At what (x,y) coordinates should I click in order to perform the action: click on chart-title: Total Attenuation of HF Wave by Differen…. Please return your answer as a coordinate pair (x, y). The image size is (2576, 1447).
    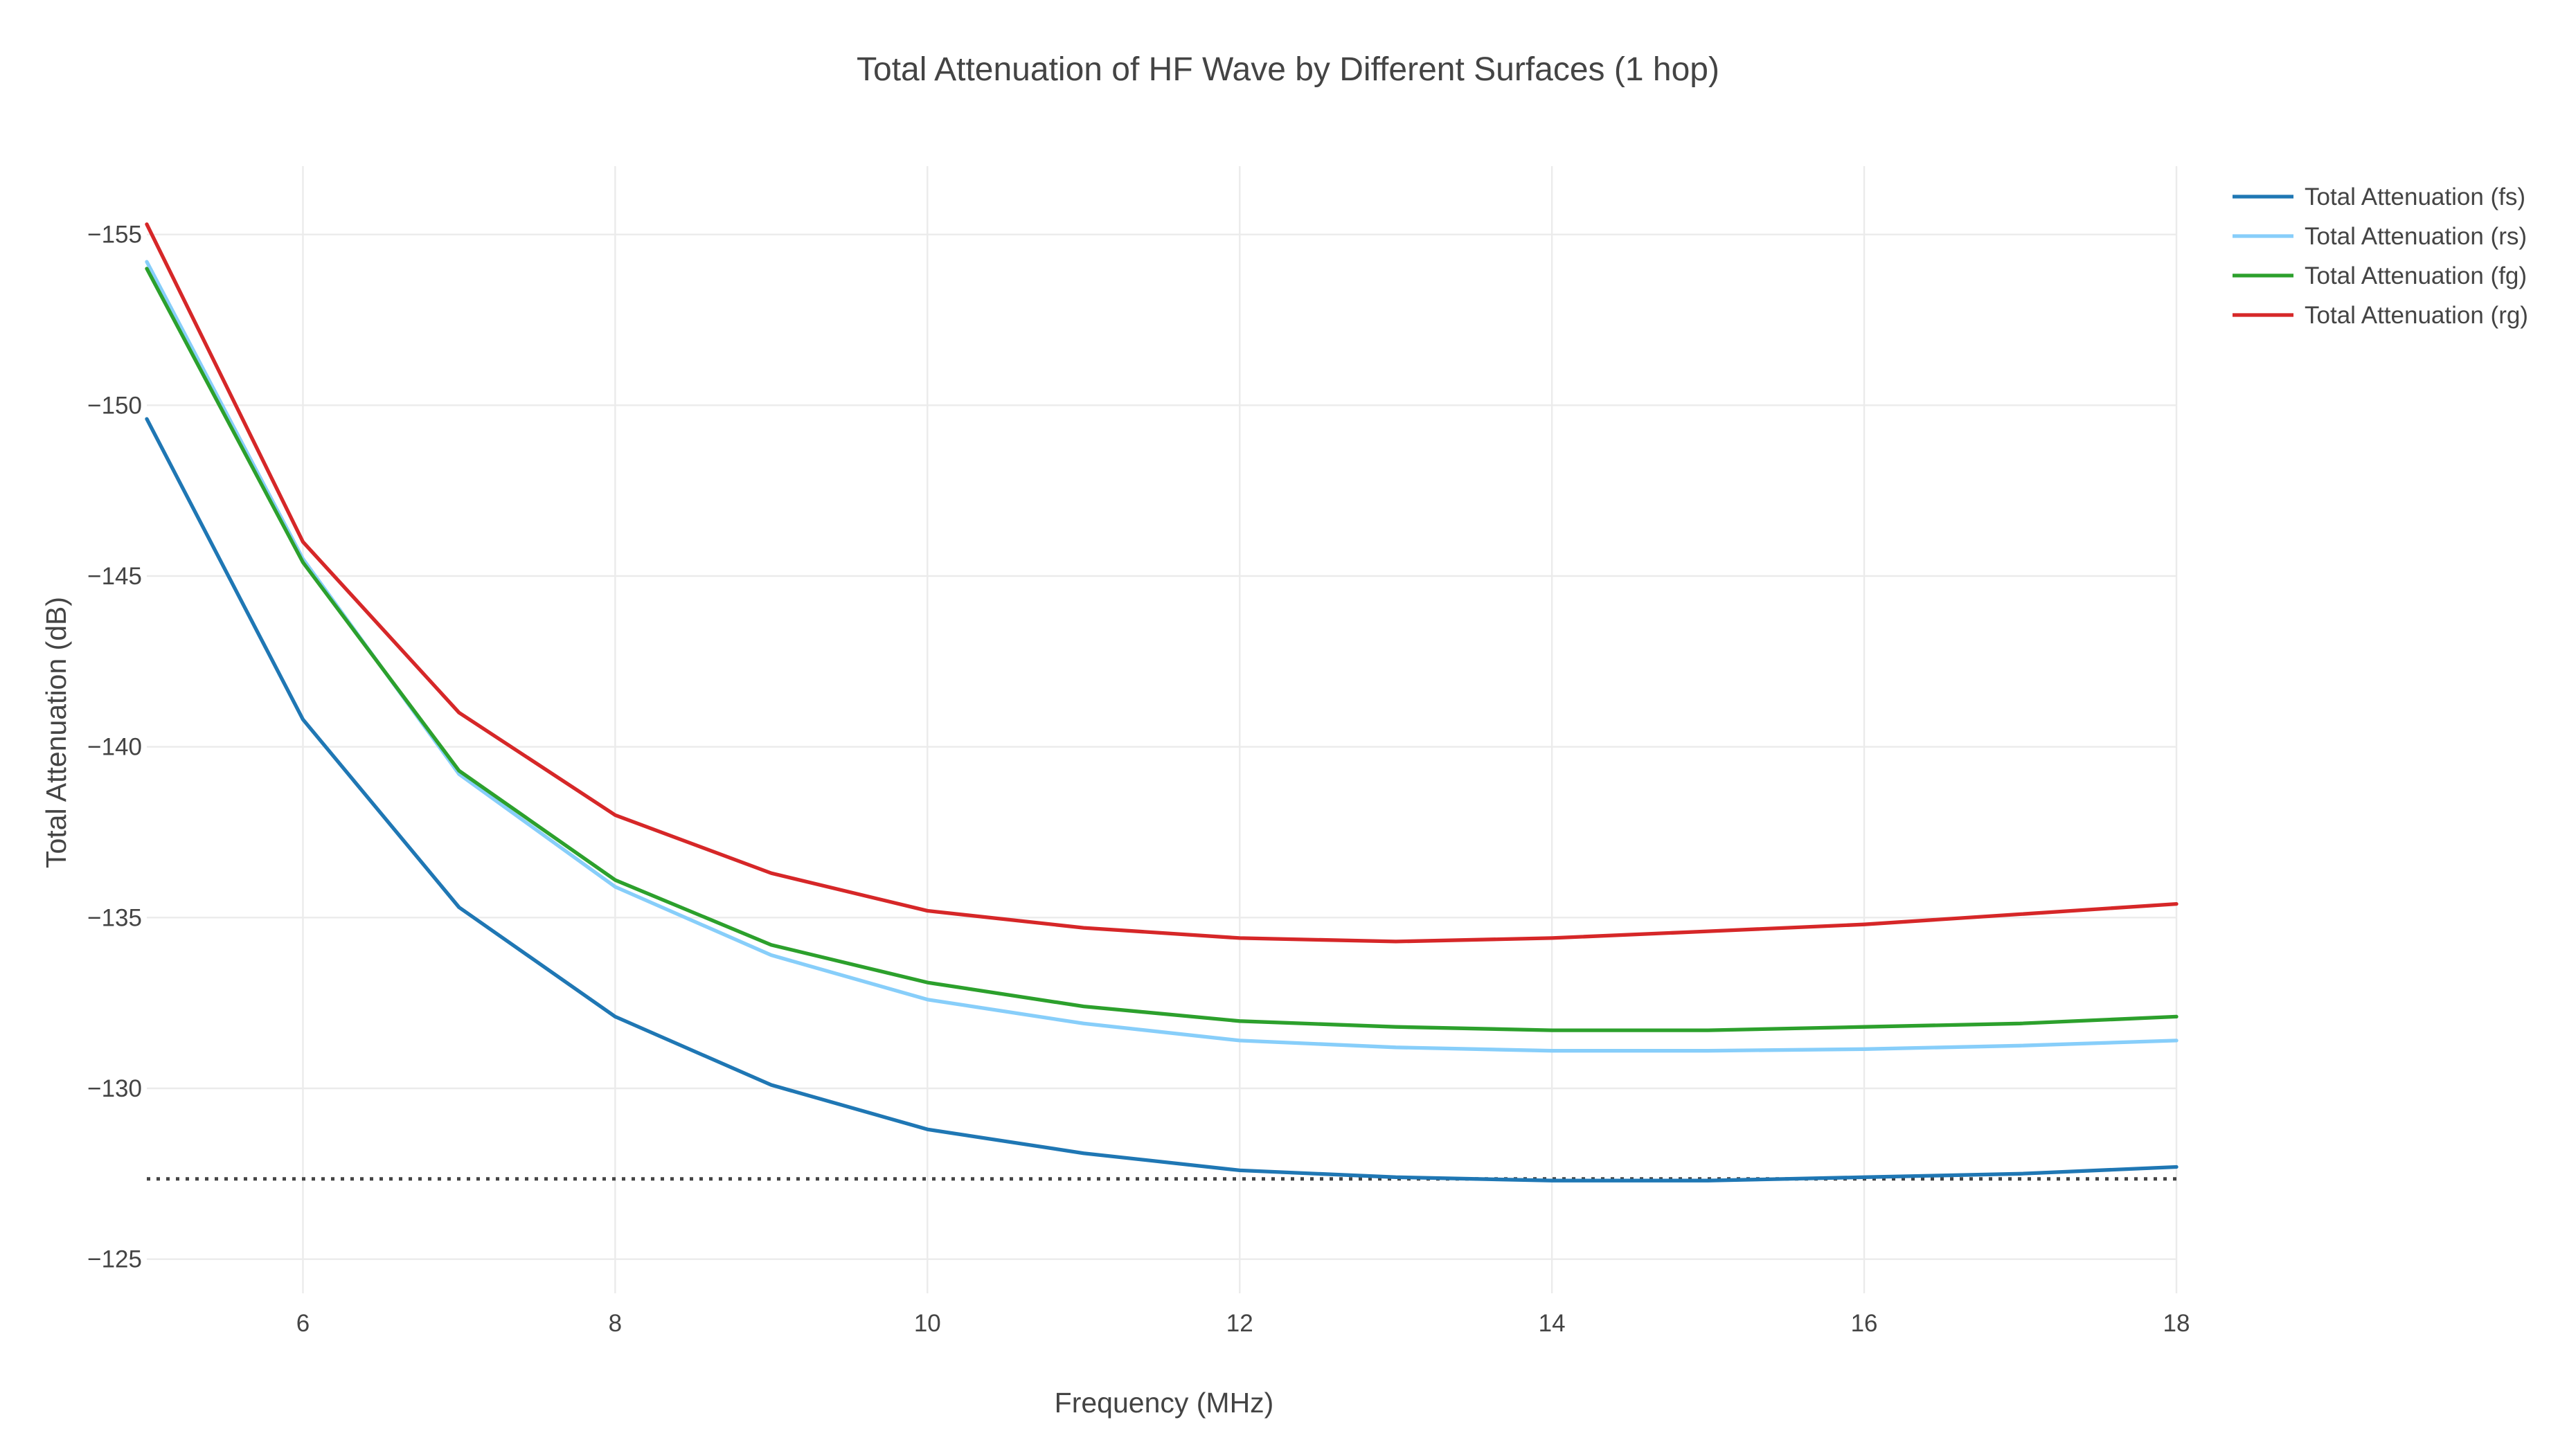
    Looking at the image, I should click on (1288, 69).